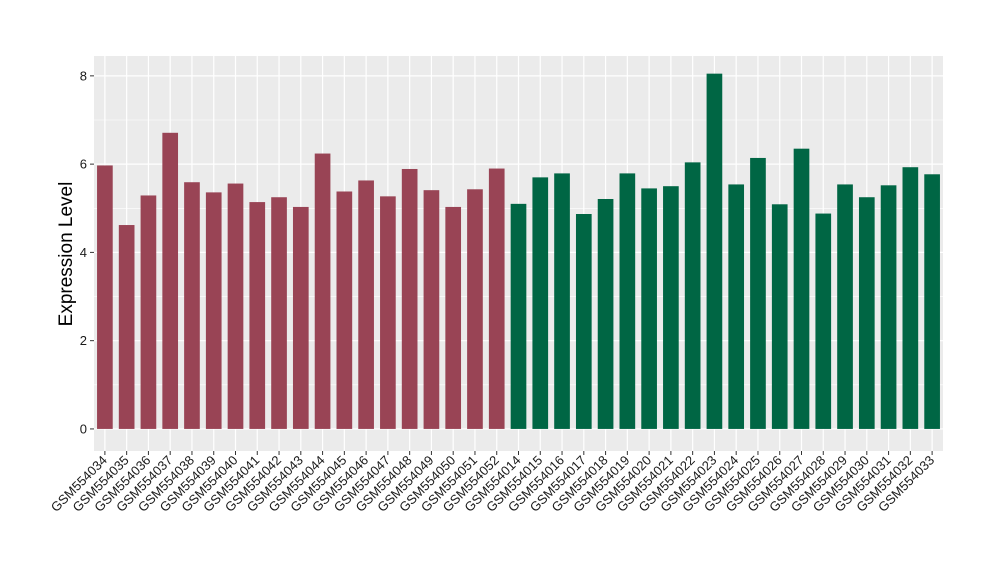 Image resolution: width=1000 pixels, height=580 pixels. Describe the element at coordinates (83, 164) in the screenshot. I see `y-tick-label: 6` at that location.